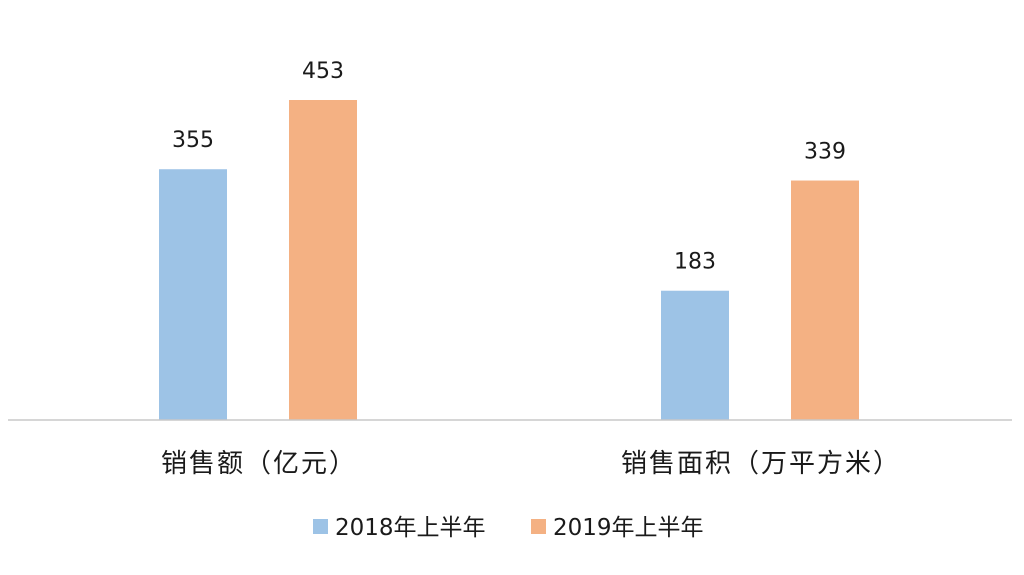  I want to click on data-label-2-1: 453, so click(323, 71).